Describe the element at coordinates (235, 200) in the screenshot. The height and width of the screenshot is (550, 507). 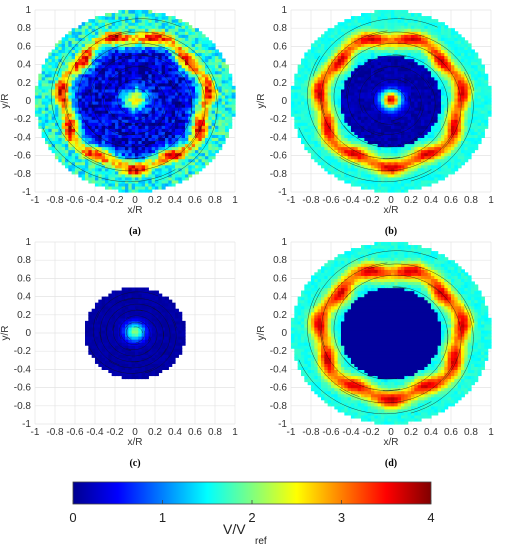
I see `x-tick-label: 1` at that location.